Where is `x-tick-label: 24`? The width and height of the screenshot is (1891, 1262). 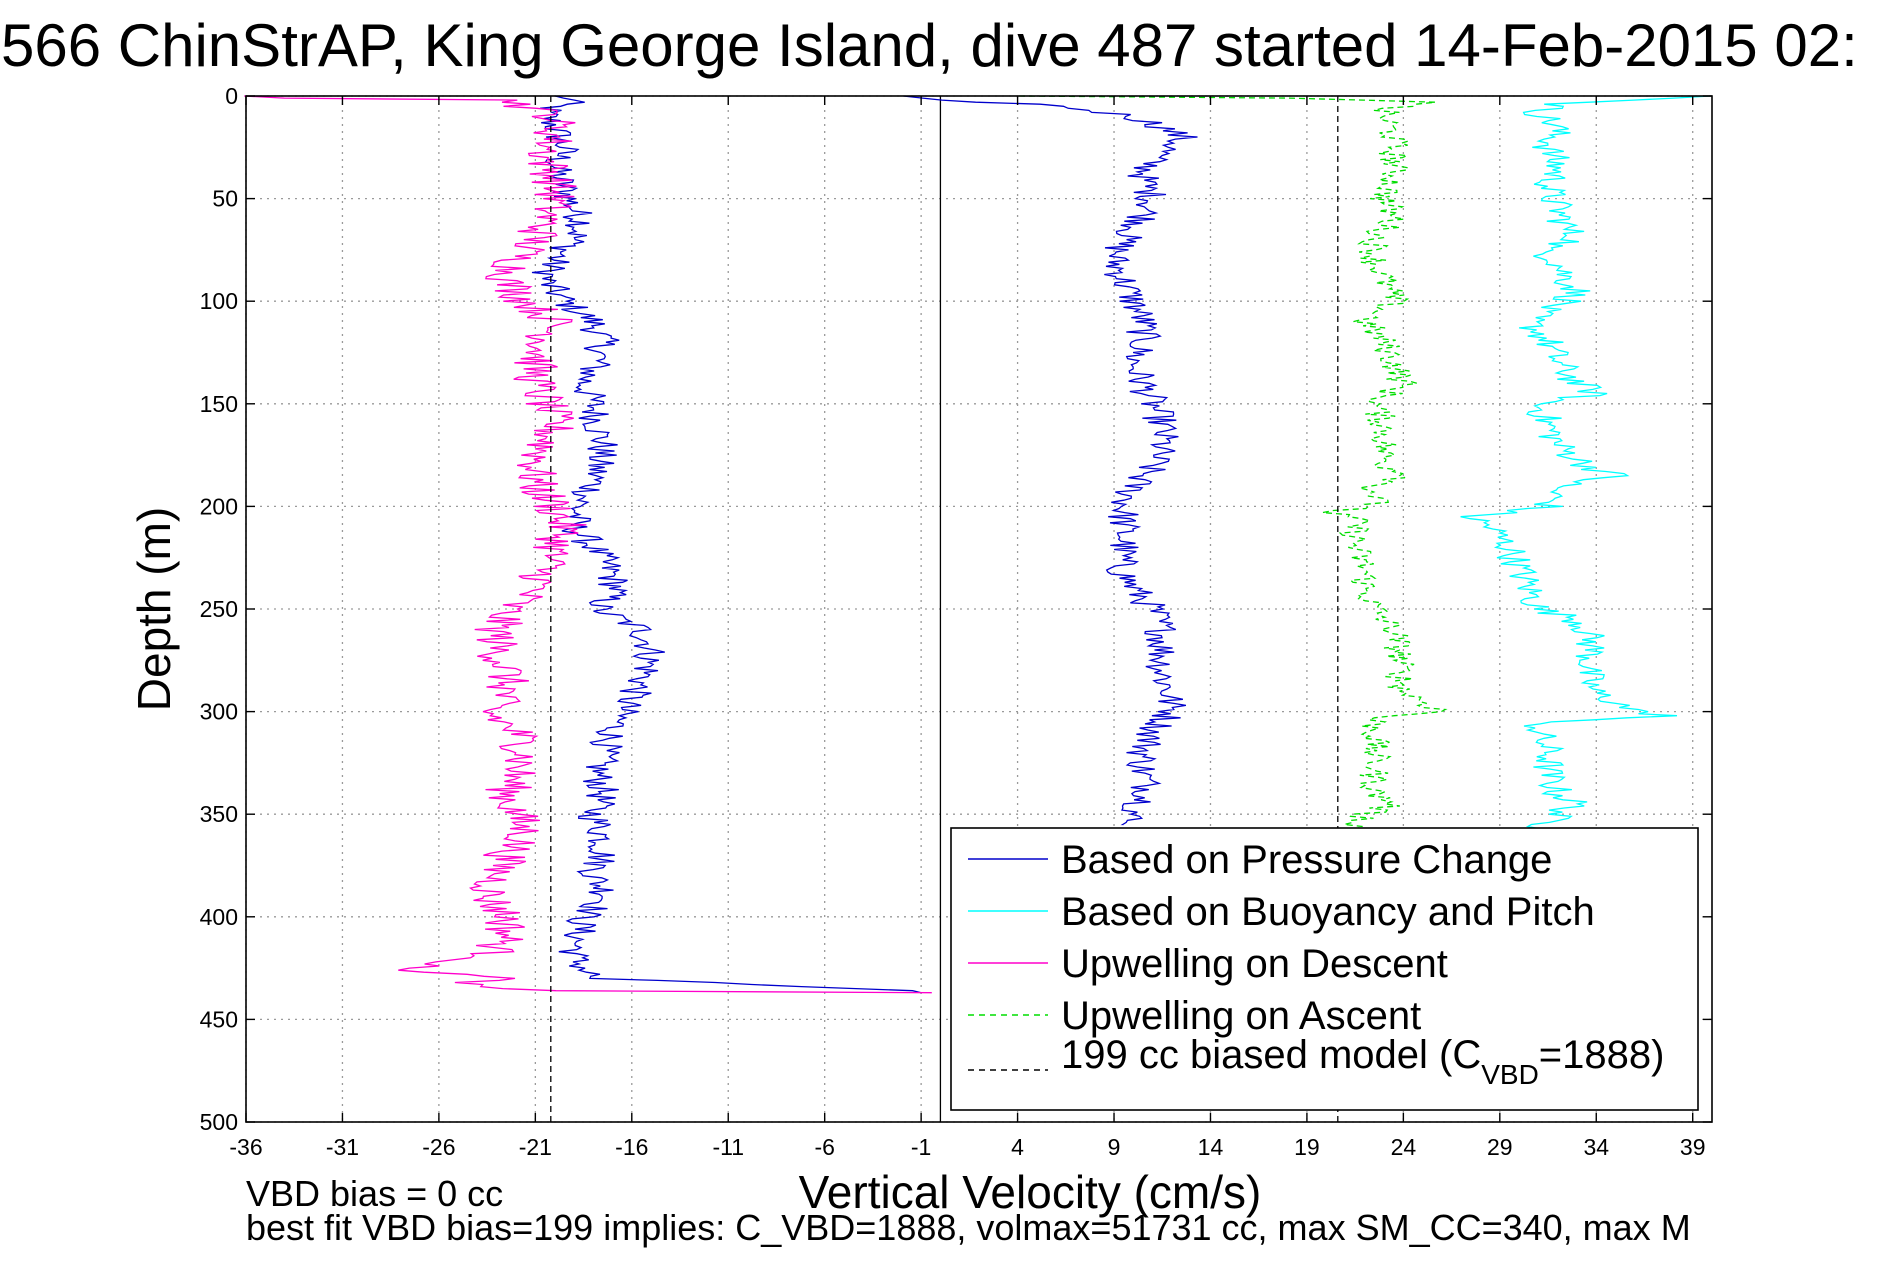
x-tick-label: 24 is located at coordinates (1404, 1147).